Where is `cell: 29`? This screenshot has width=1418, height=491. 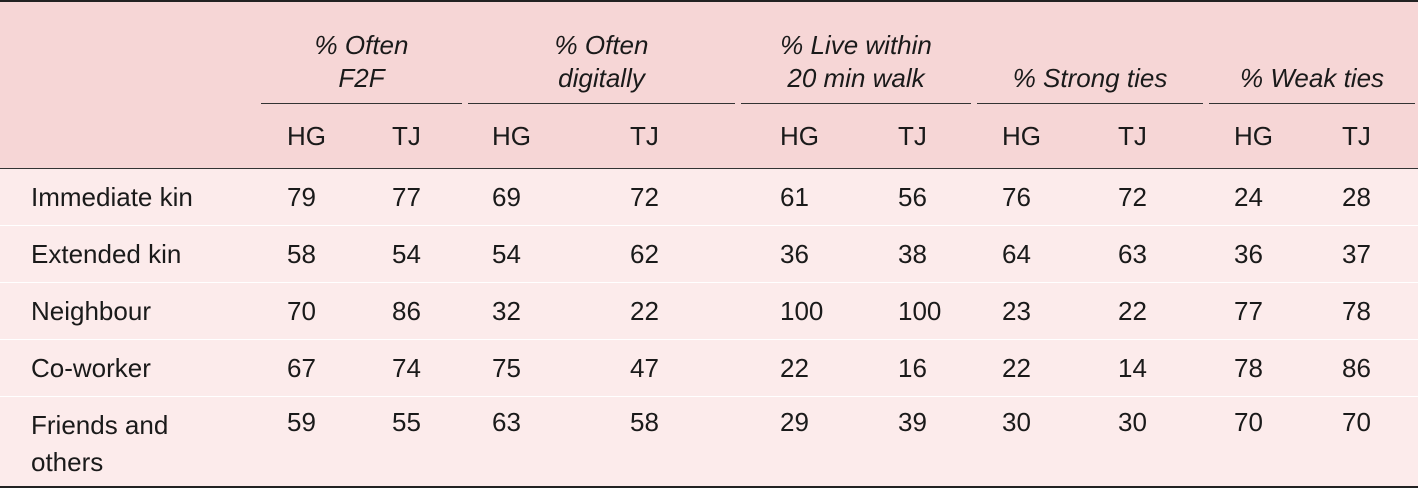
cell: 29 is located at coordinates (794, 422).